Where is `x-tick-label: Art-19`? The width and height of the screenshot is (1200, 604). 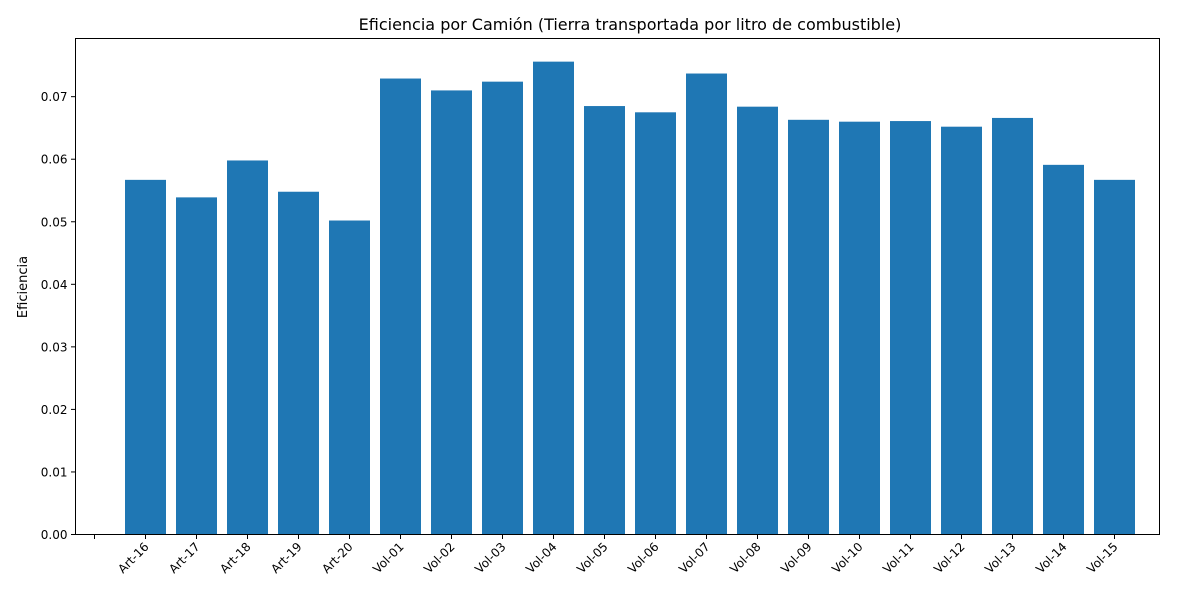
x-tick-label: Art-19 is located at coordinates (286, 558).